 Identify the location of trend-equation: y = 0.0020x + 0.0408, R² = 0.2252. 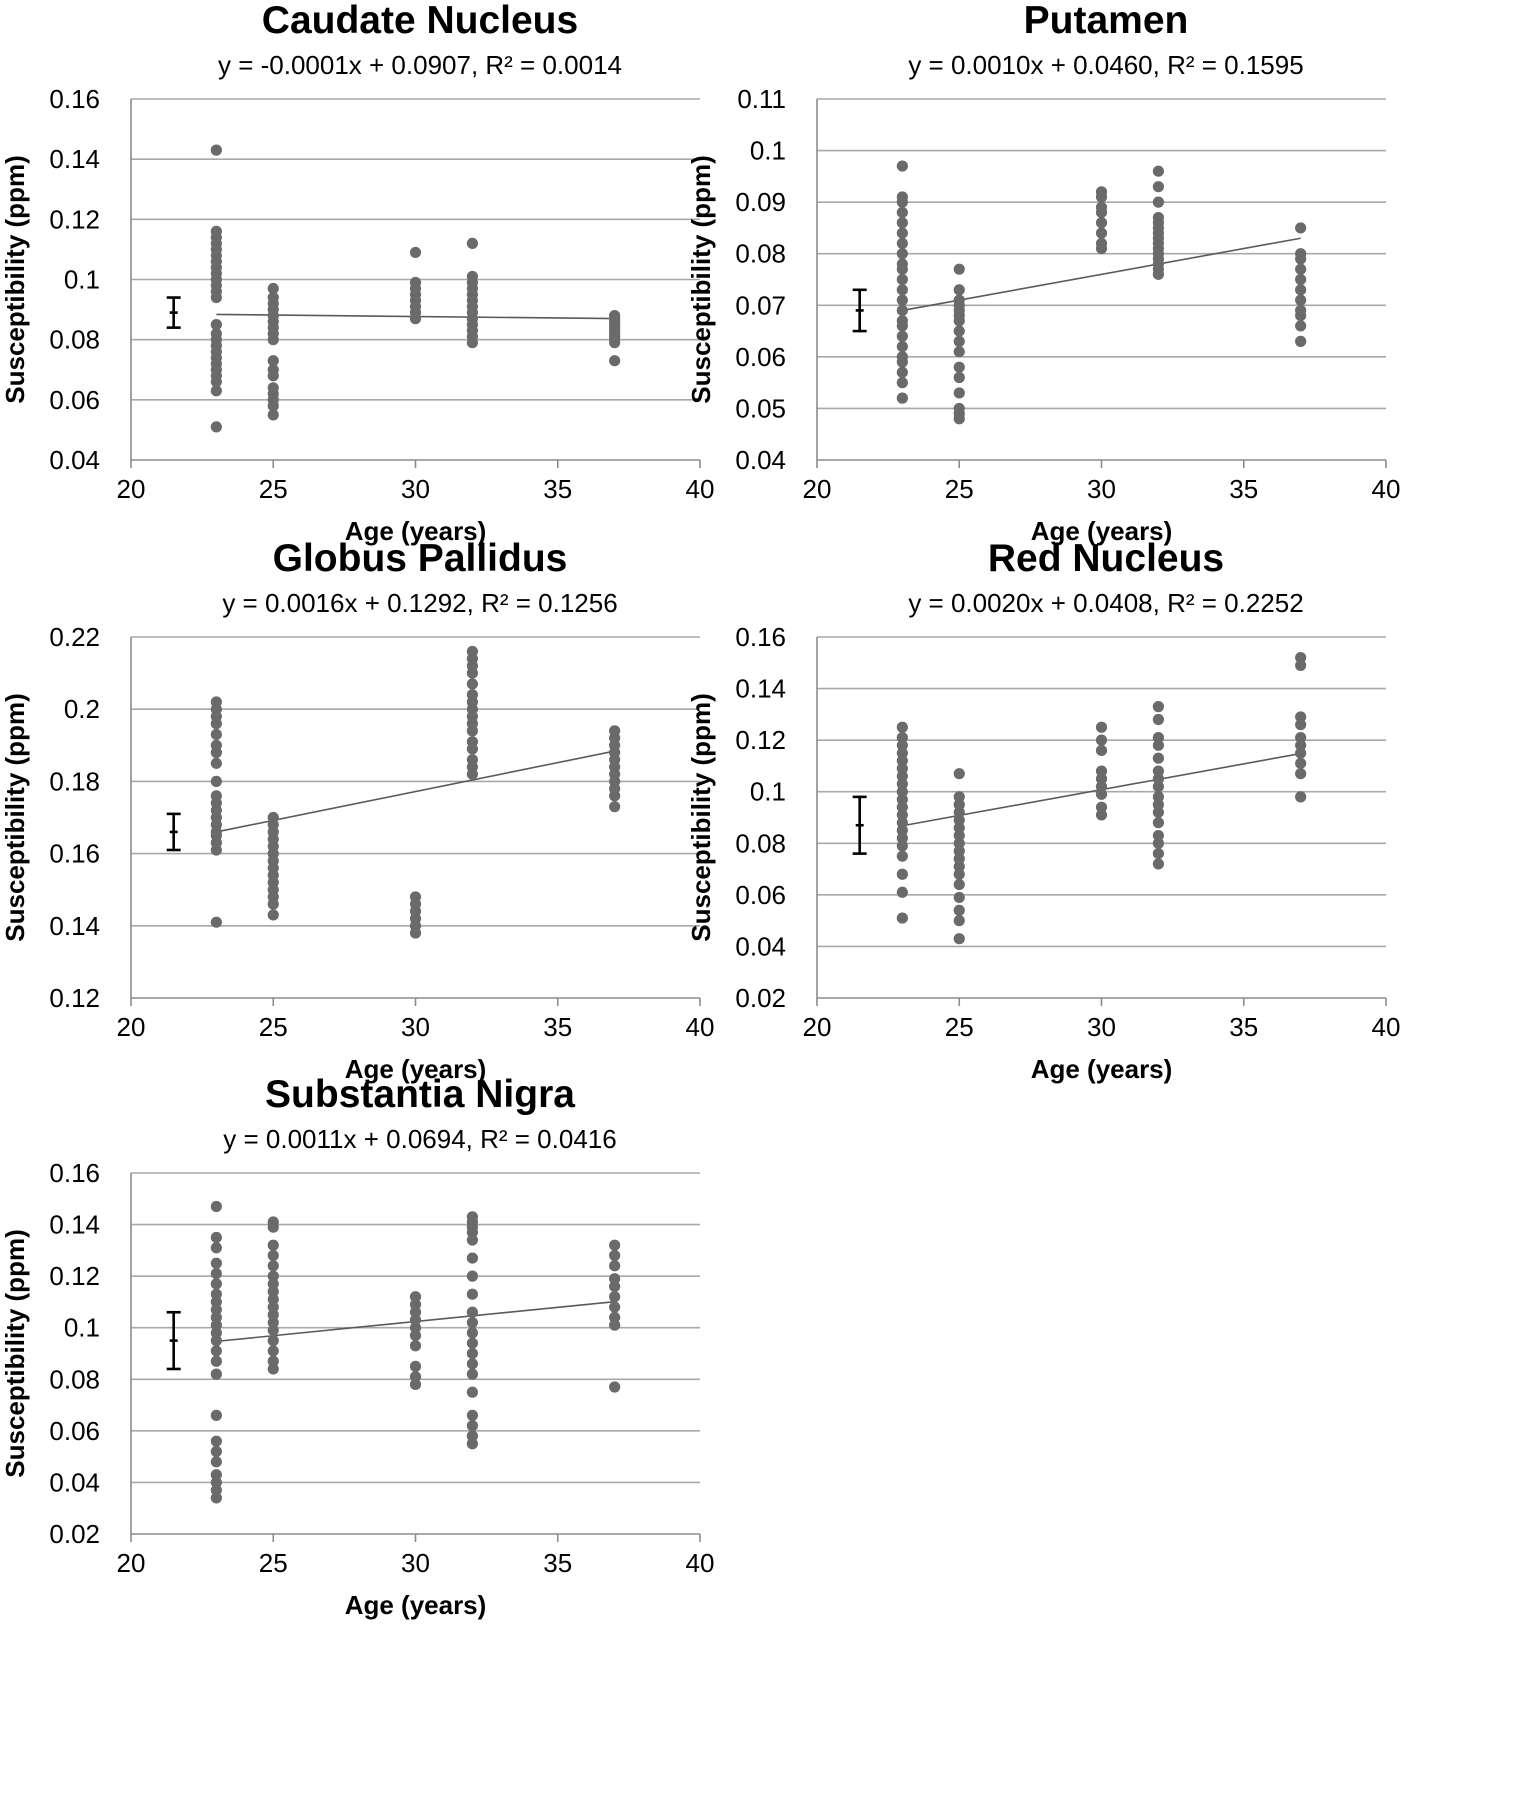
(1105, 603).